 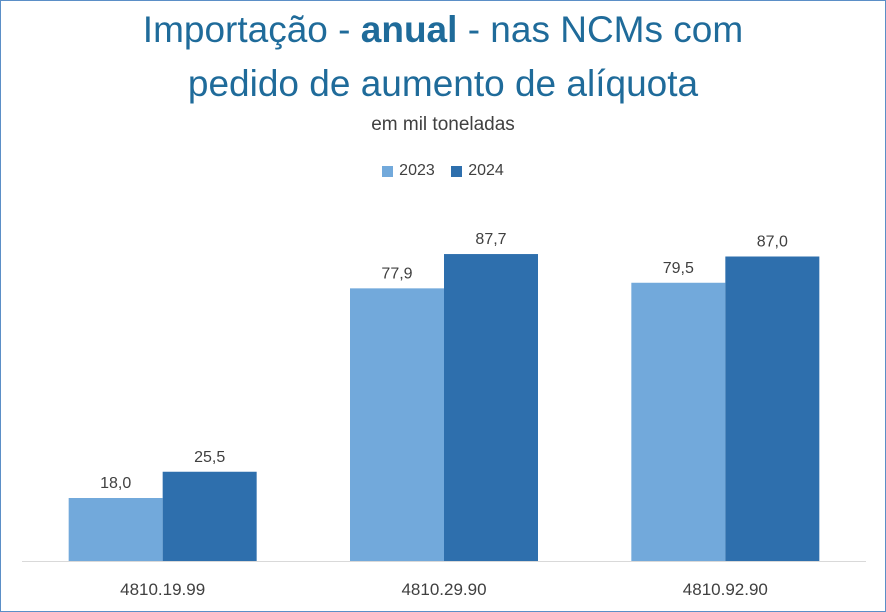 What do you see at coordinates (600, 29) in the screenshot?
I see `title-part-3: - nas NCMs com` at bounding box center [600, 29].